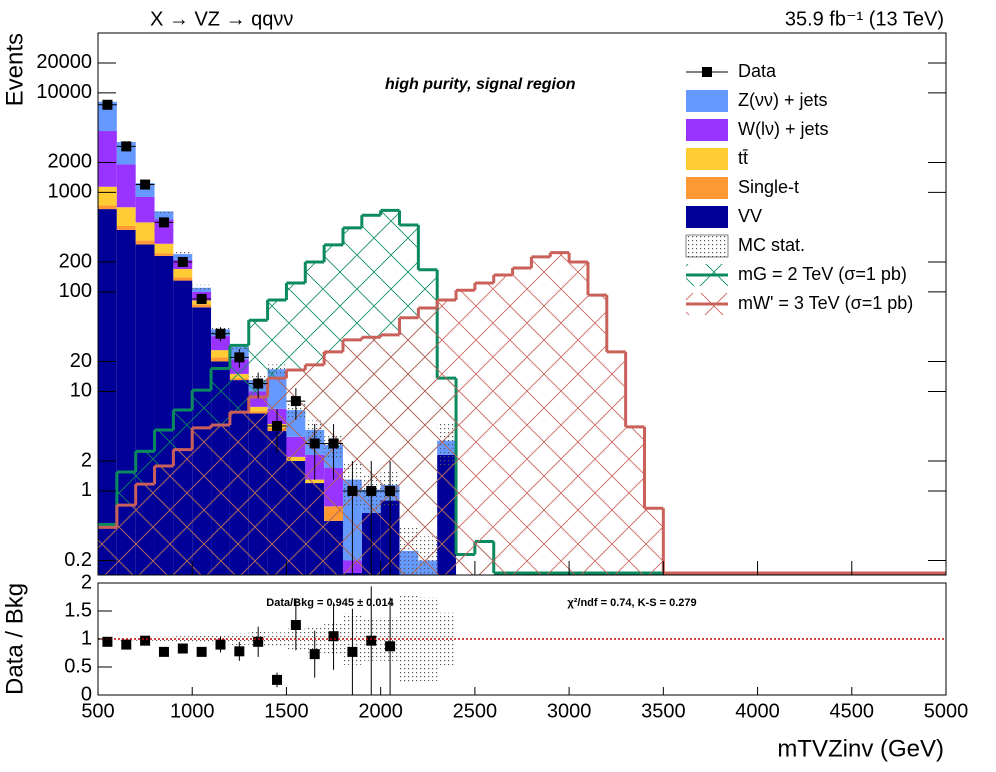 The width and height of the screenshot is (996, 772). I want to click on legend-label: Single-t, so click(768, 187).